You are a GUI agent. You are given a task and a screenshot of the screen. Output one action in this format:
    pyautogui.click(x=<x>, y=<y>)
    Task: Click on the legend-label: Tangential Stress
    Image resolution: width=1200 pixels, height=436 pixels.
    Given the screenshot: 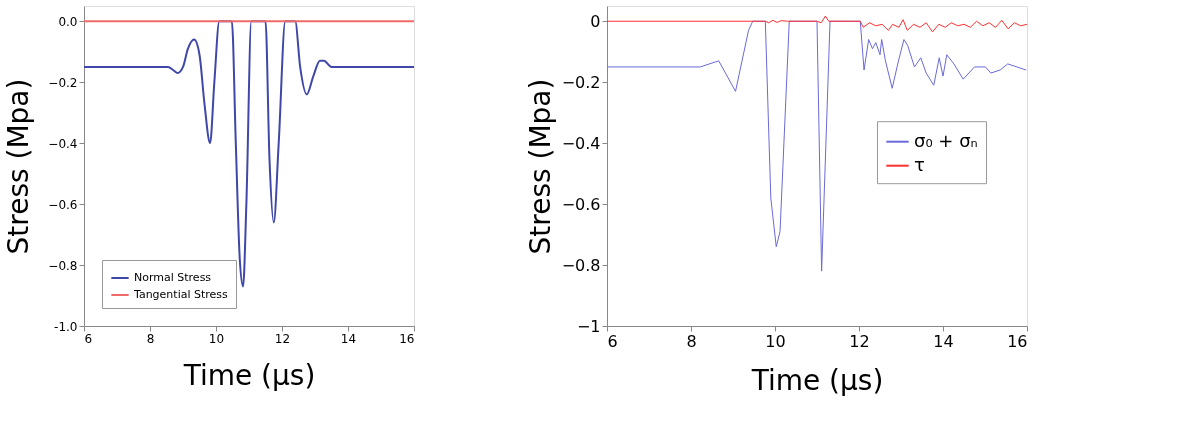 What is the action you would take?
    pyautogui.click(x=181, y=294)
    